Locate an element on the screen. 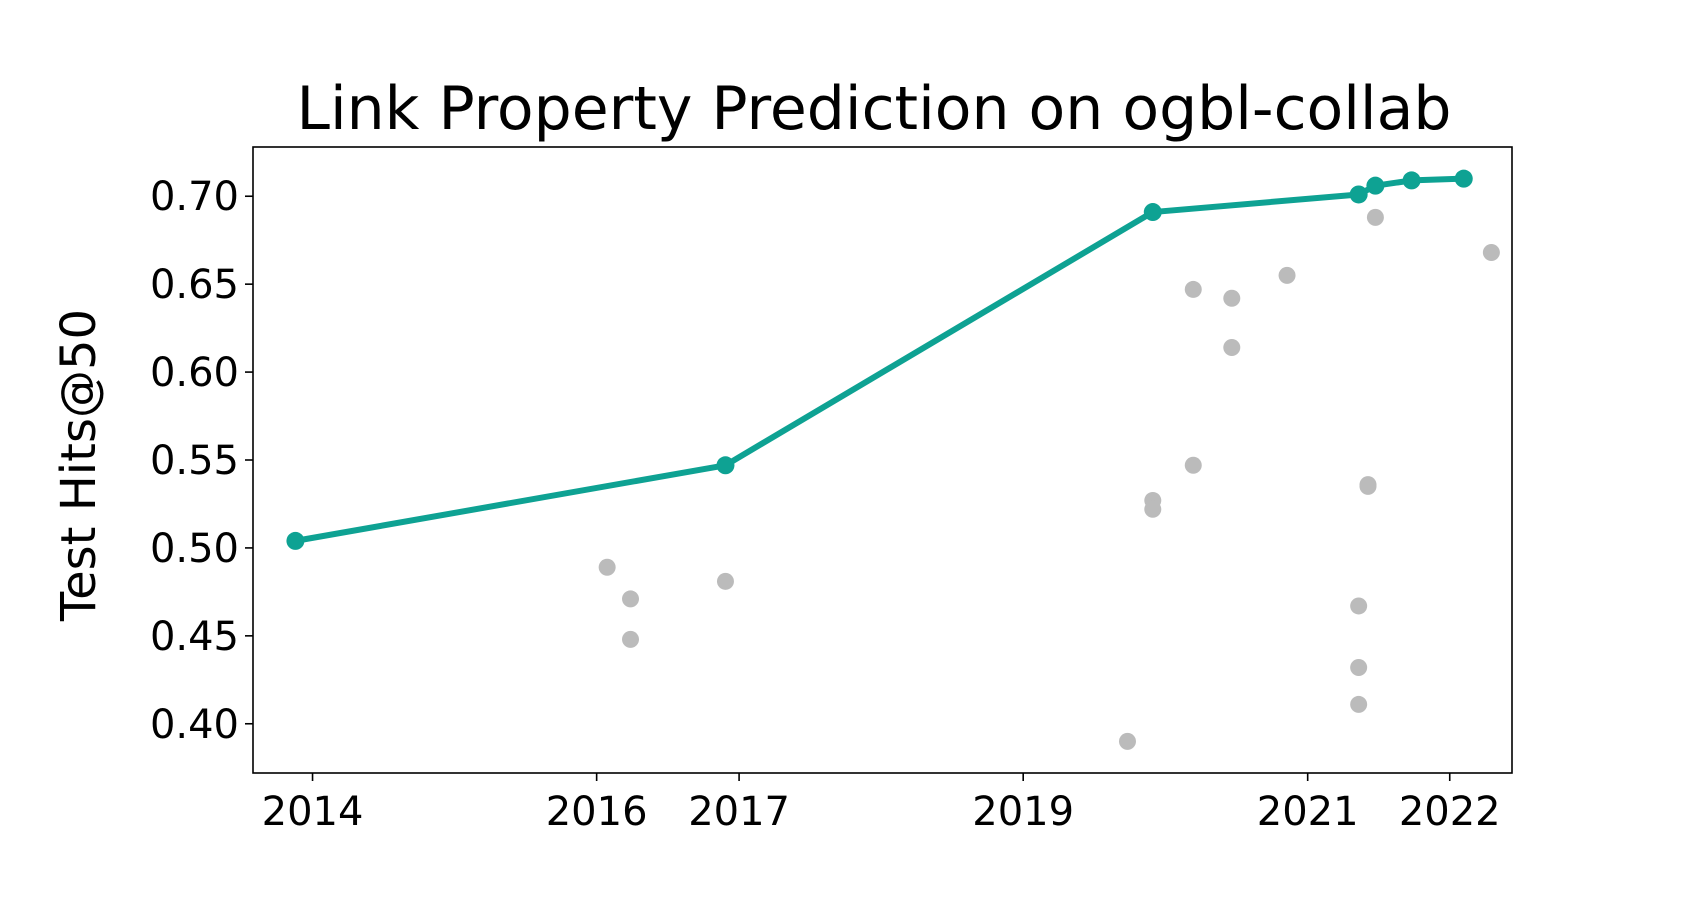 The image size is (1700, 900). y-tick-label: 0.55 is located at coordinates (194, 461).